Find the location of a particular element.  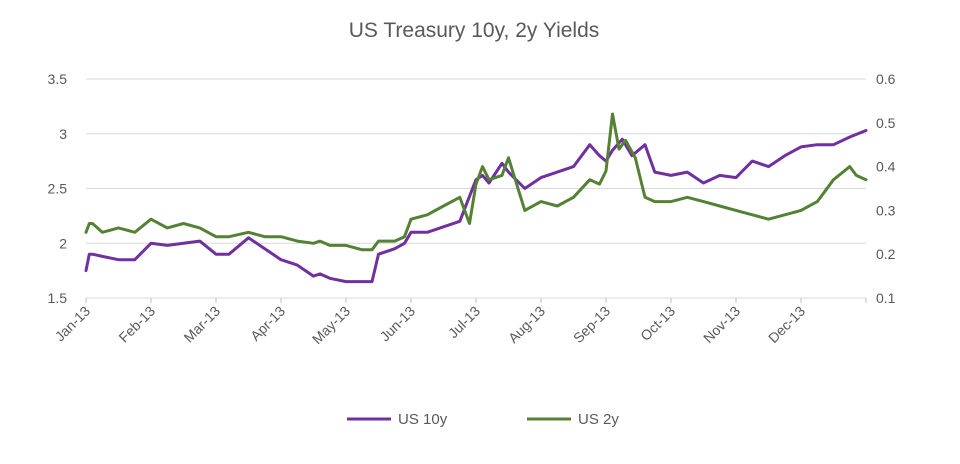

y-right-tick-label: 0.5 is located at coordinates (886, 123).